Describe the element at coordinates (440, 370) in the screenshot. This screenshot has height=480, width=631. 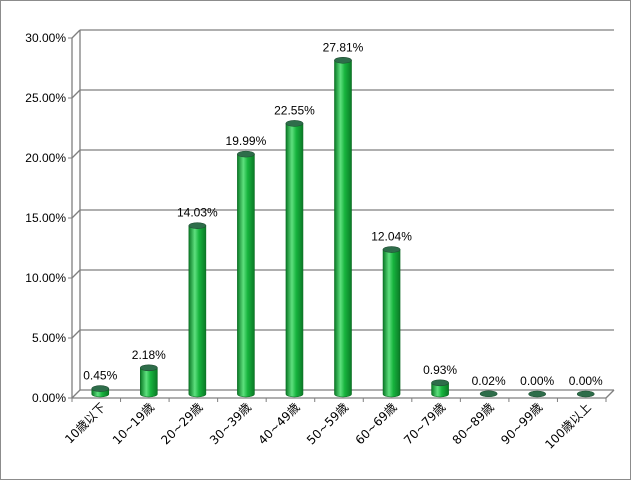
I see `data-label: 0.93%` at that location.